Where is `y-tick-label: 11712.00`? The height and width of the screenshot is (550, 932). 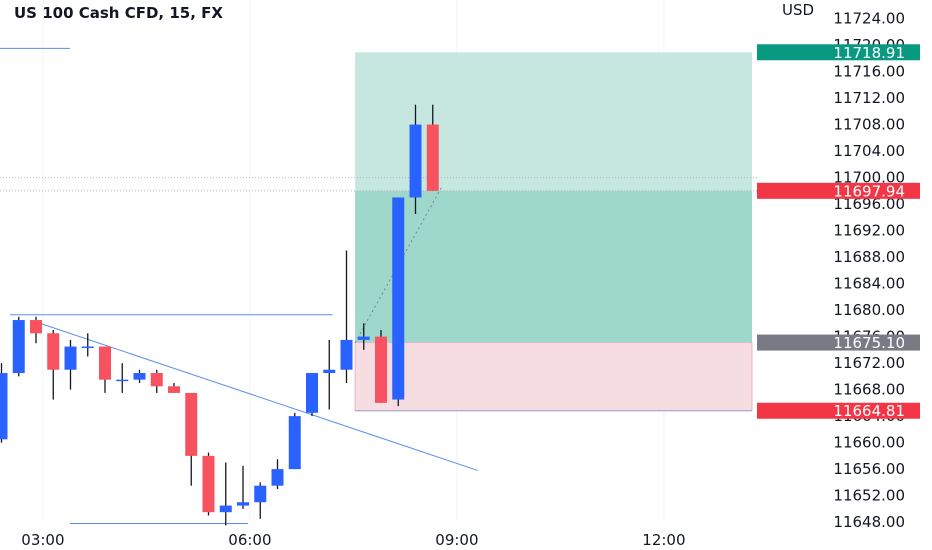
y-tick-label: 11712.00 is located at coordinates (869, 98).